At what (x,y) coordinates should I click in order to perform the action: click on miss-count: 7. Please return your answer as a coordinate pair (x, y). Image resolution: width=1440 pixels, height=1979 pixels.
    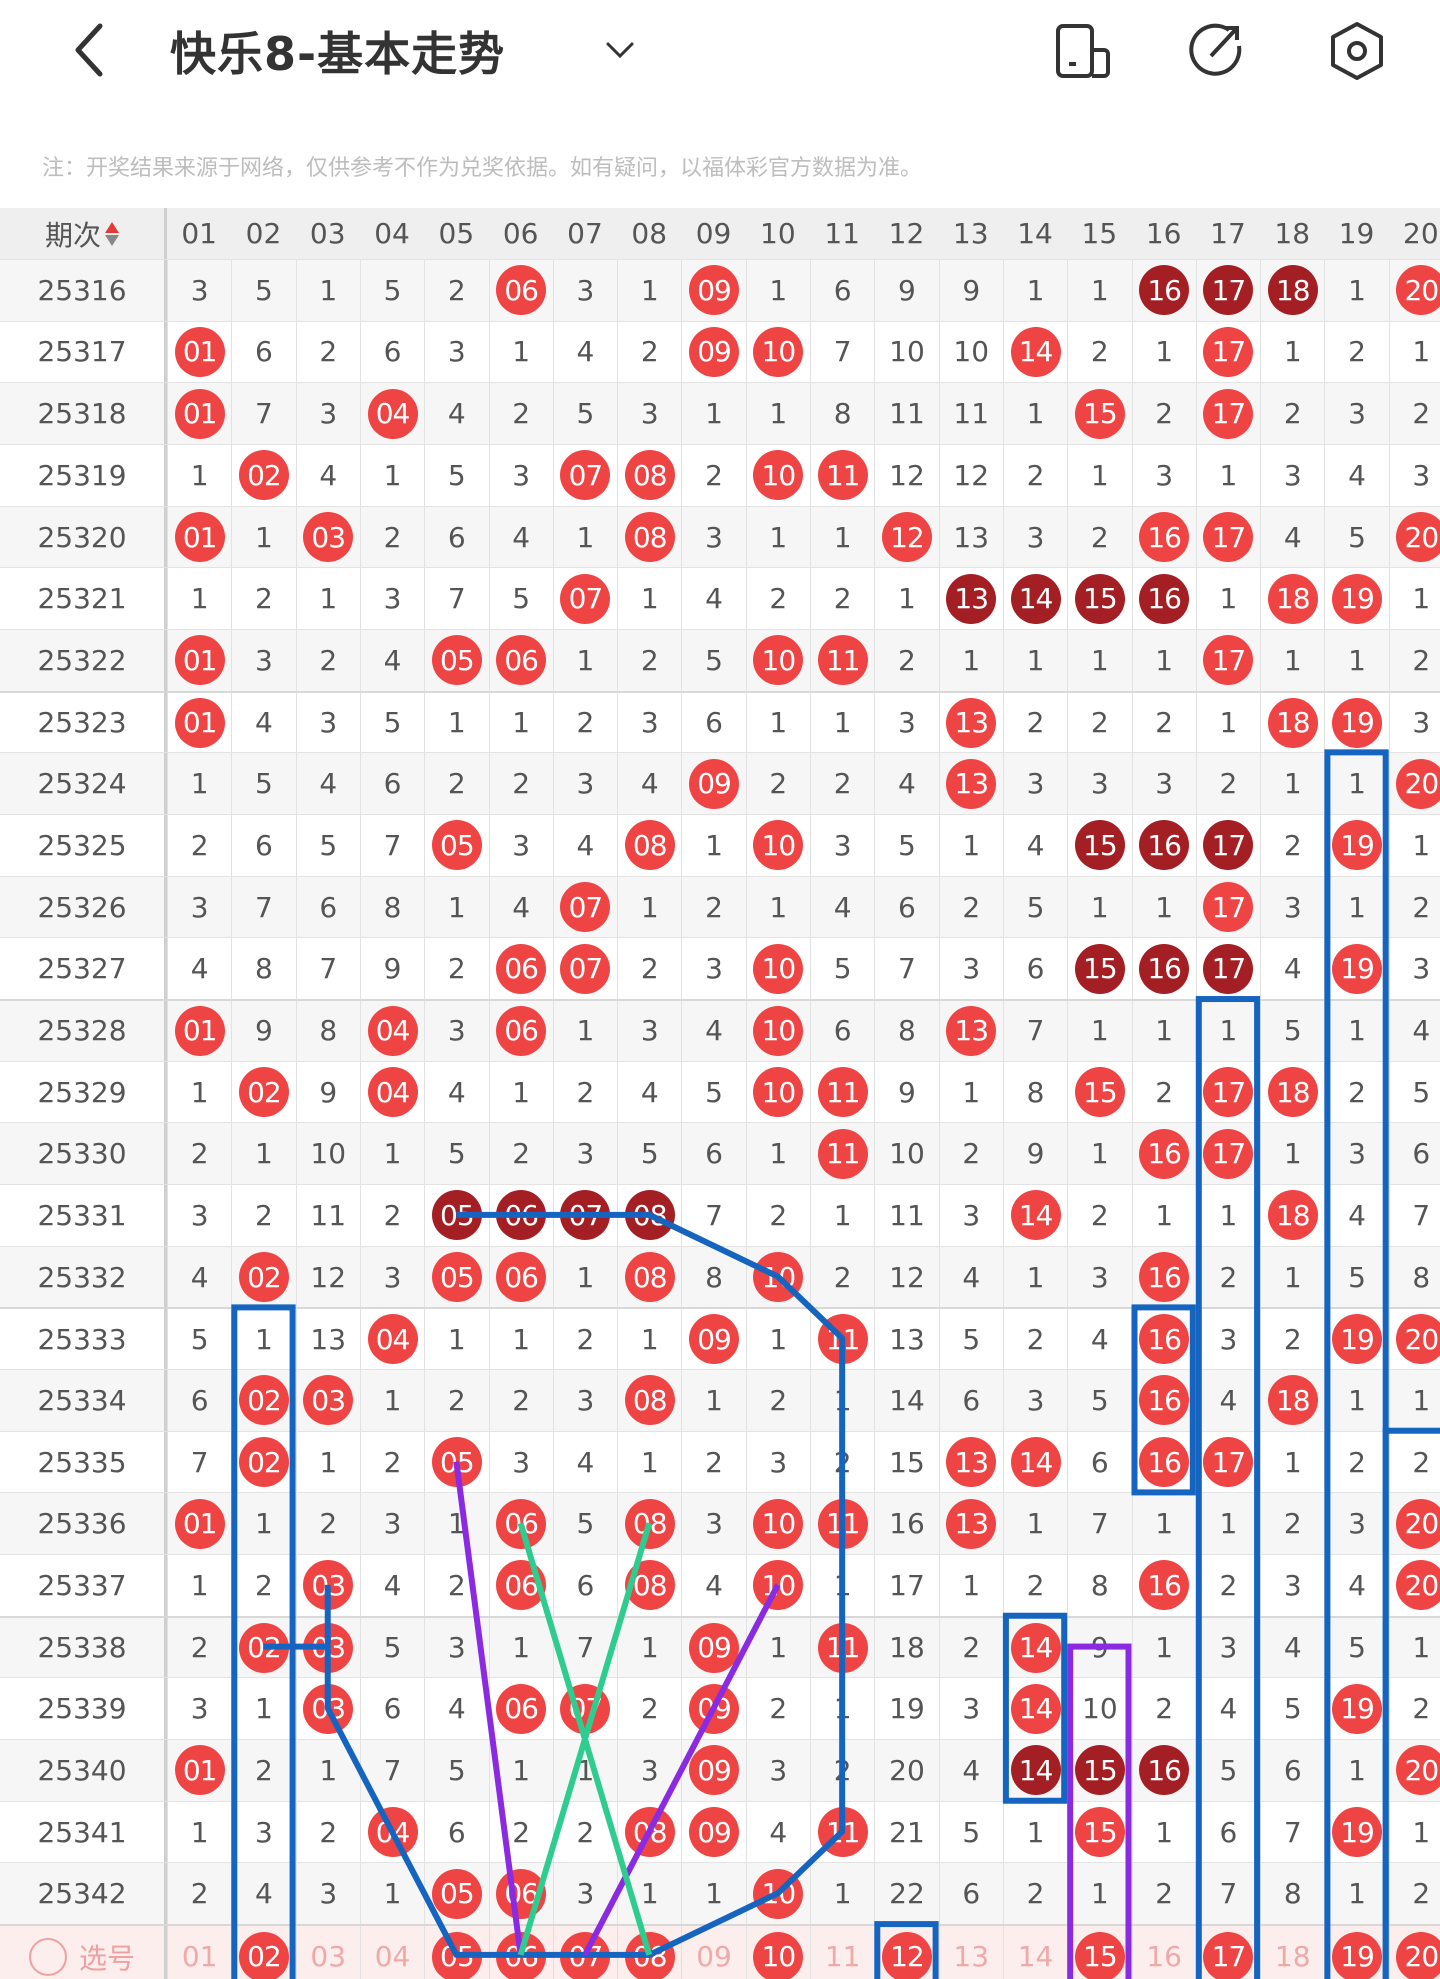
    Looking at the image, I should click on (1228, 1894).